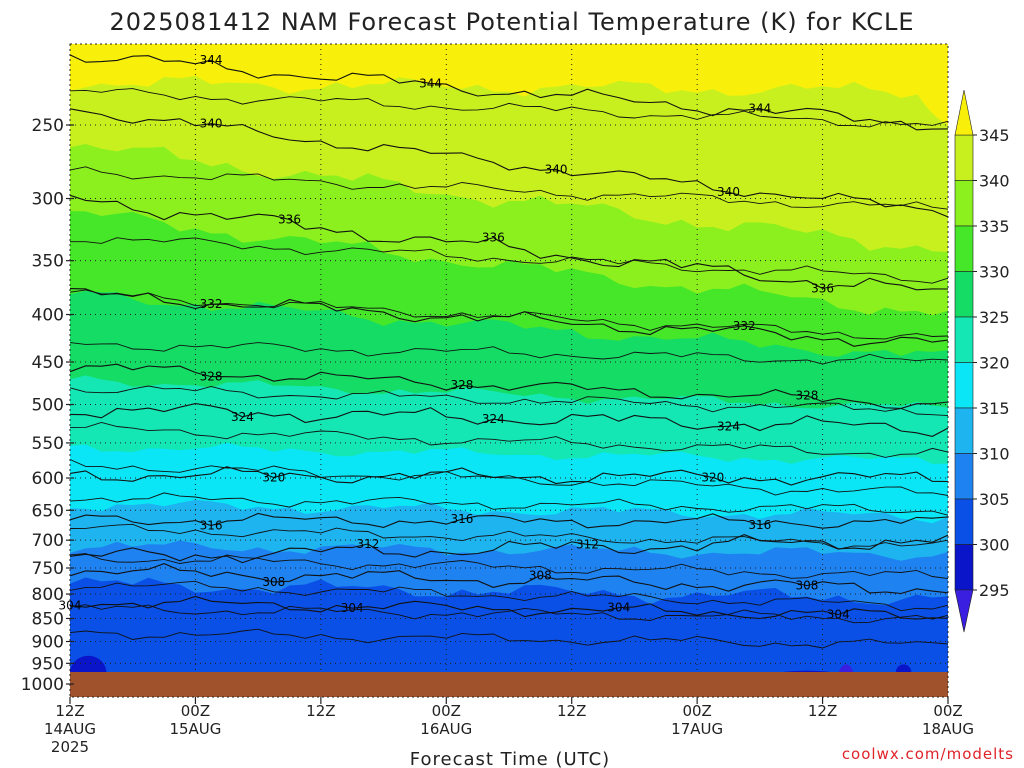 The width and height of the screenshot is (1024, 768). I want to click on contour-label-320-1: 320, so click(712, 477).